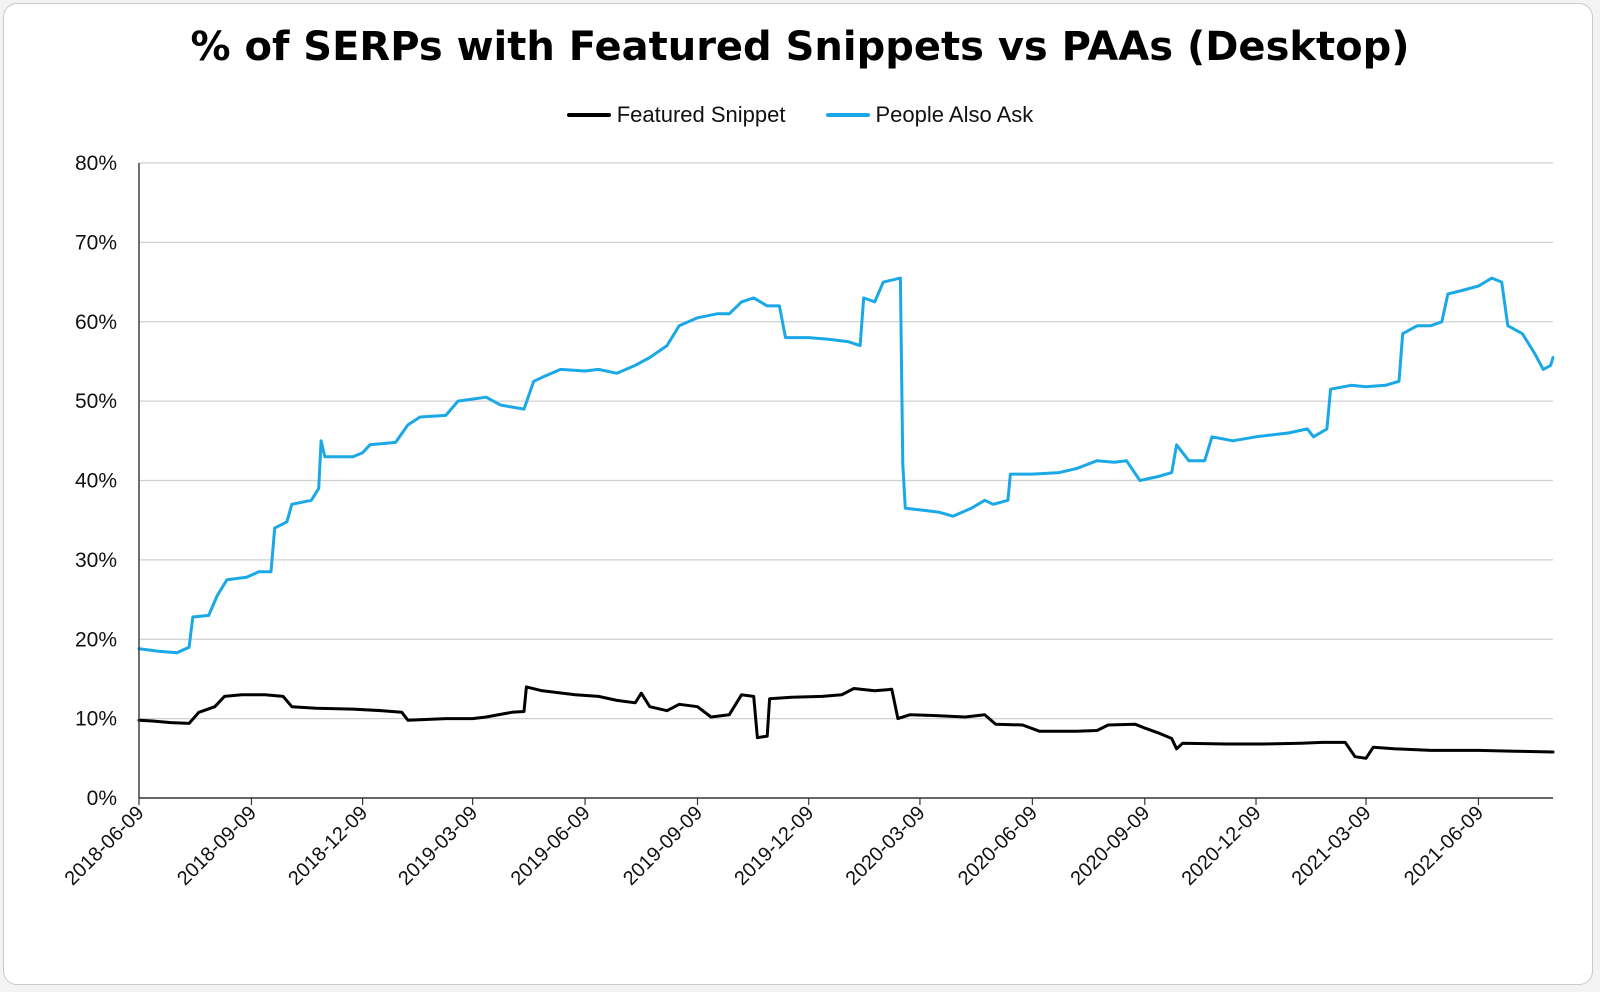  What do you see at coordinates (328, 846) in the screenshot?
I see `x-tick-label: 2018-12-09` at bounding box center [328, 846].